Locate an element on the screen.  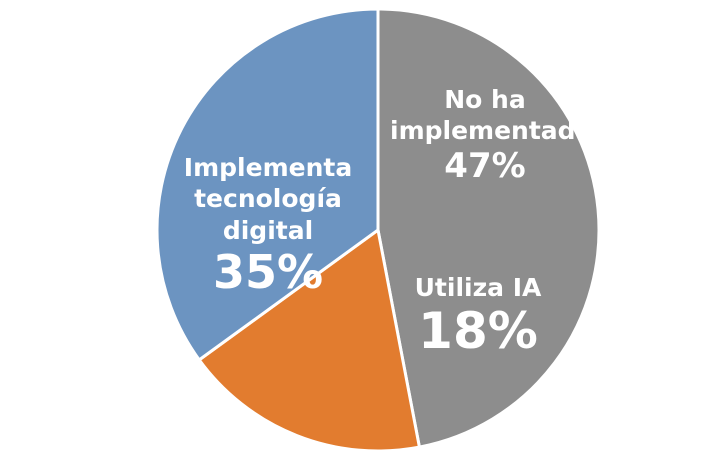
slice-label: No ha implementado 47% is located at coordinates (491, 135).